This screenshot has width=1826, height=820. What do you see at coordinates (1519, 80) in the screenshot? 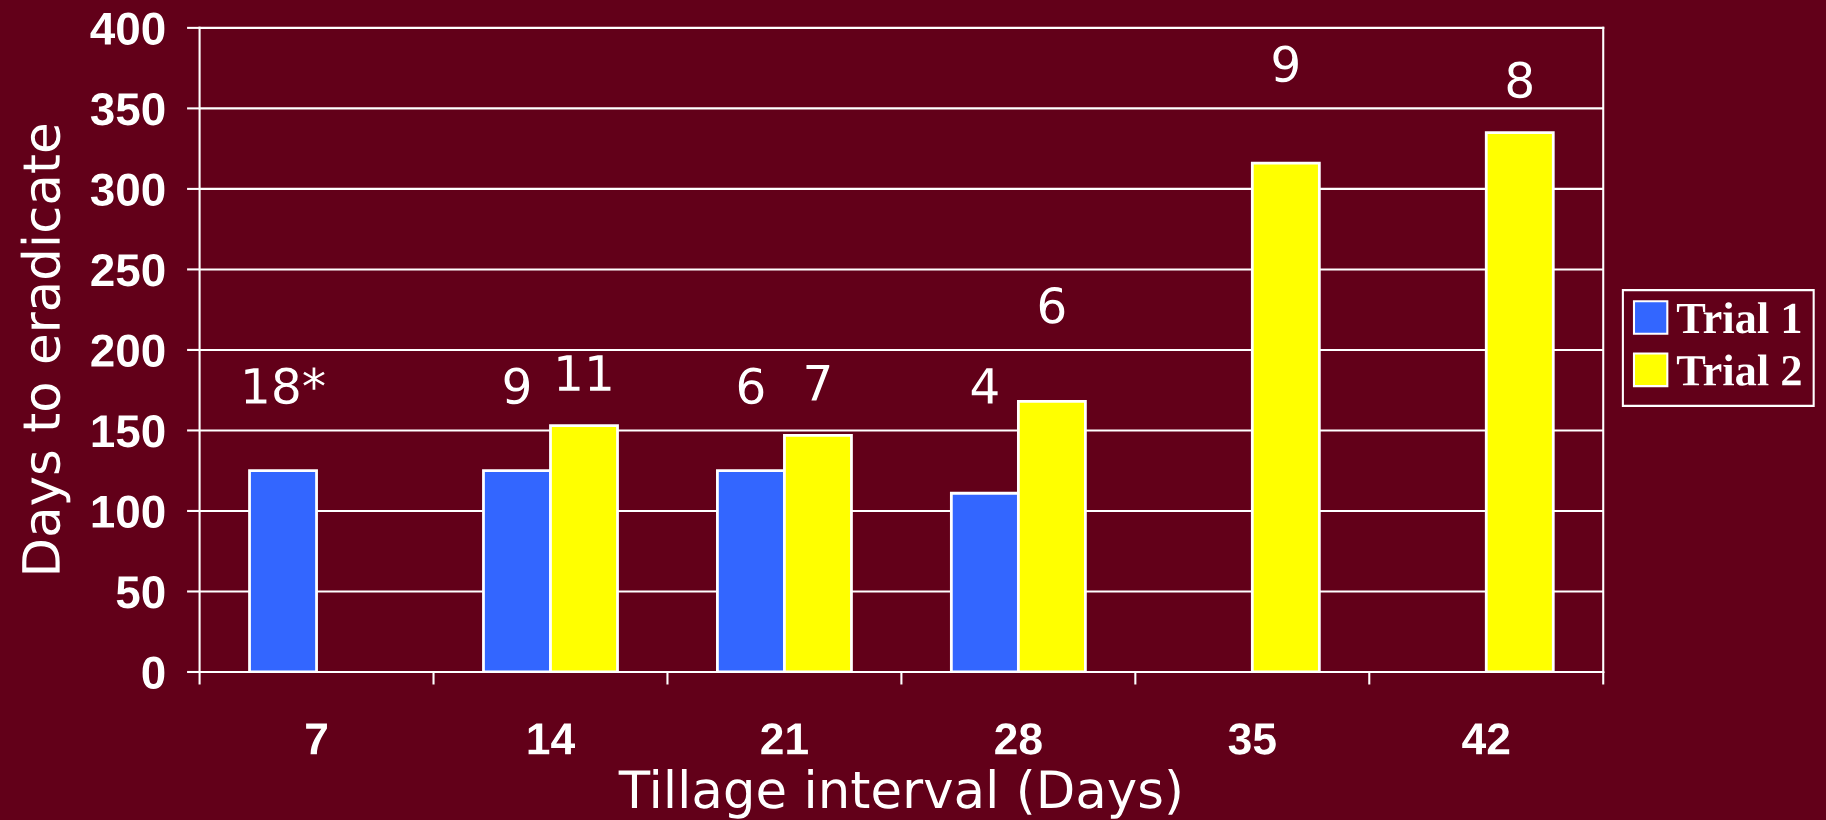
I see `annotation: 8` at bounding box center [1519, 80].